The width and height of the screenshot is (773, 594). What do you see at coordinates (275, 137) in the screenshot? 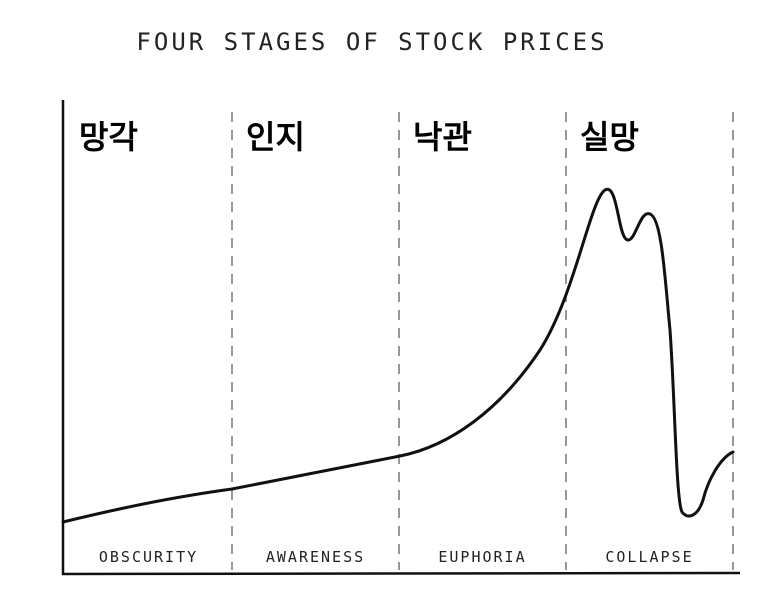
I see `stage-label-ko: 인지` at bounding box center [275, 137].